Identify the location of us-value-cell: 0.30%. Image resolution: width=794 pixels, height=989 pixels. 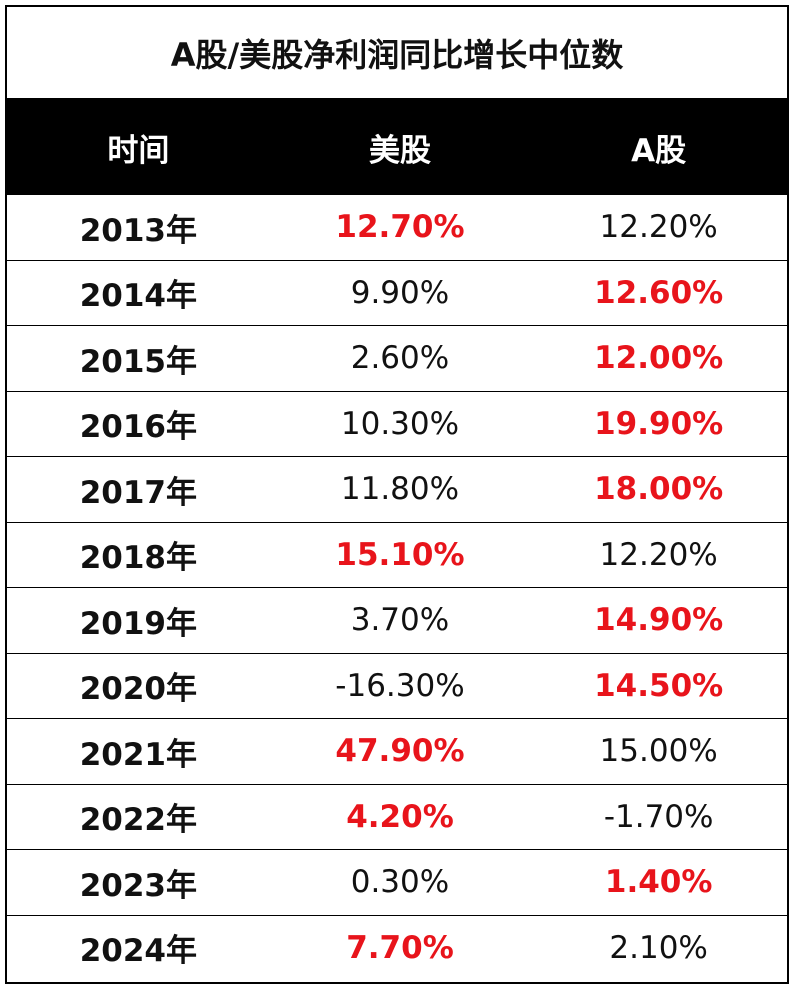
(400, 882).